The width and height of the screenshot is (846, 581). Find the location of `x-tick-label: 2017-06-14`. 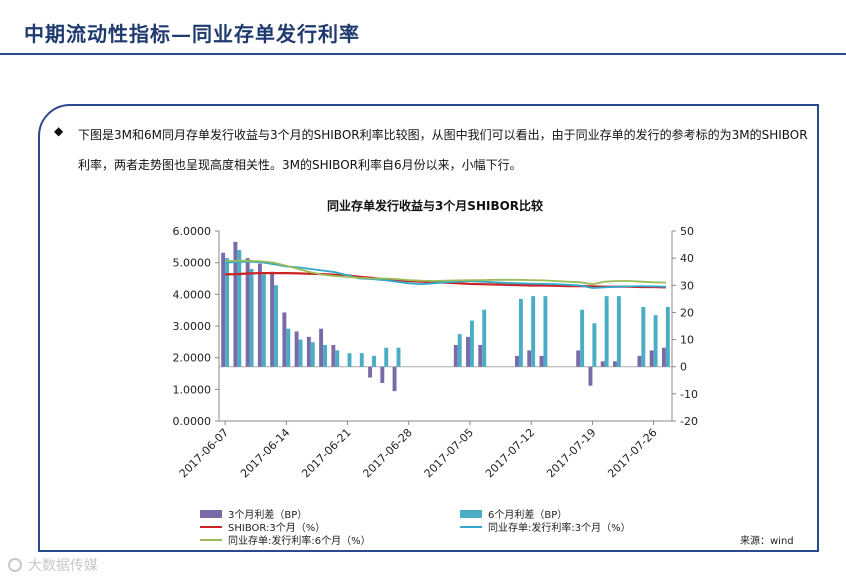

x-tick-label: 2017-06-14 is located at coordinates (265, 453).